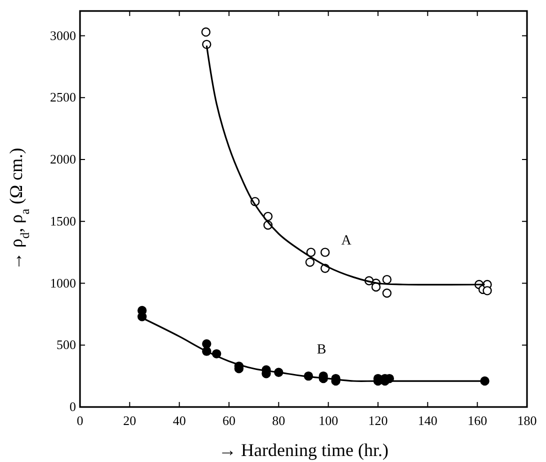 The height and width of the screenshot is (462, 546). Describe the element at coordinates (478, 420) in the screenshot. I see `x-tick-label: 160` at that location.